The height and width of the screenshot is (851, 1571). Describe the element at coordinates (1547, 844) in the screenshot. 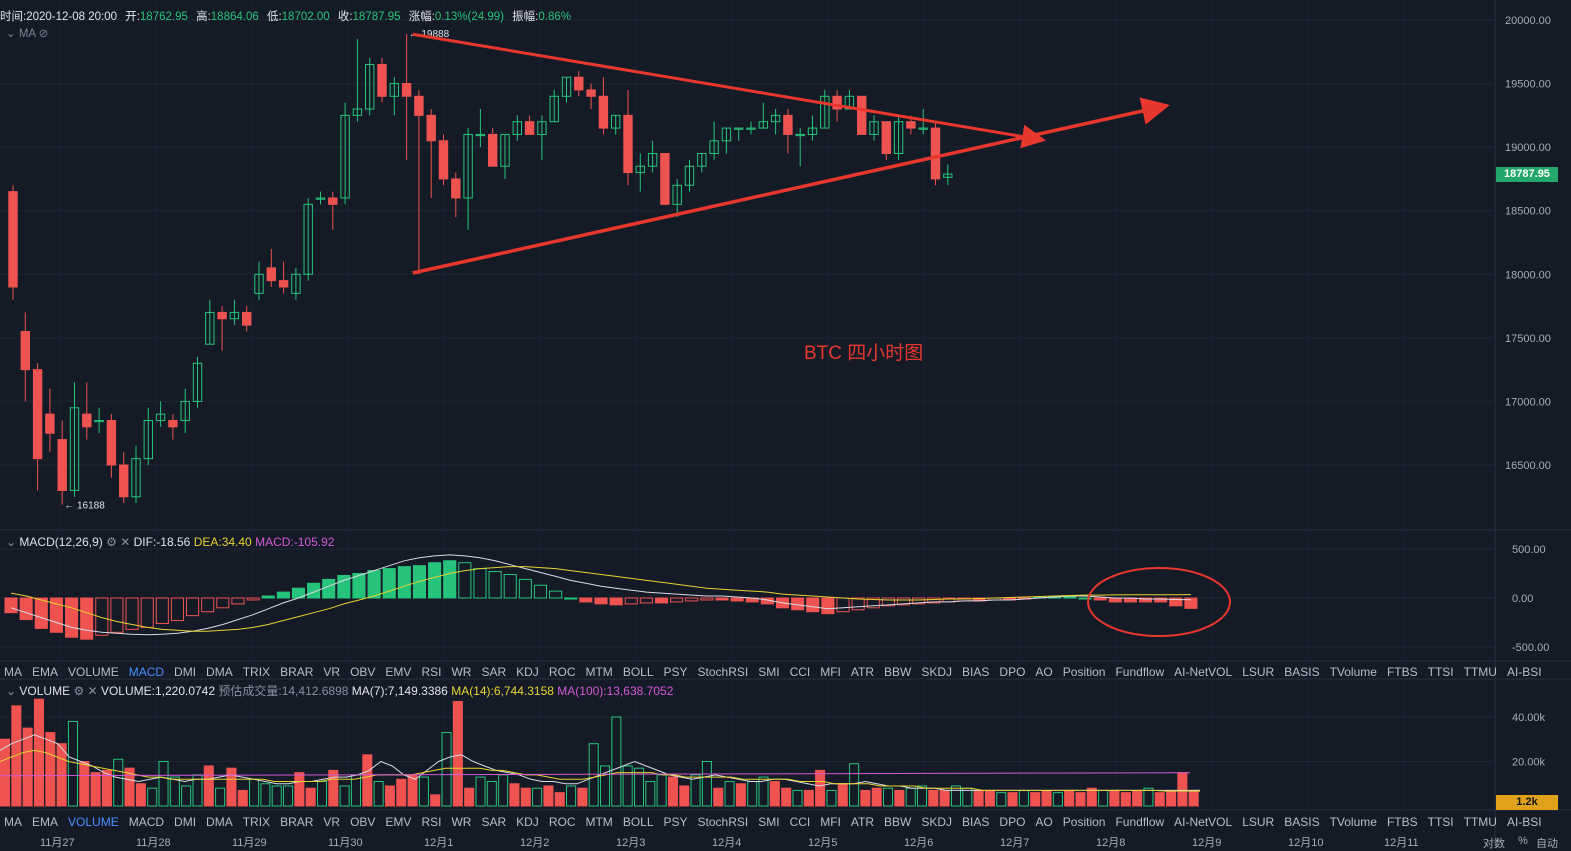

I see `auto-scale-toggle: 自动` at that location.